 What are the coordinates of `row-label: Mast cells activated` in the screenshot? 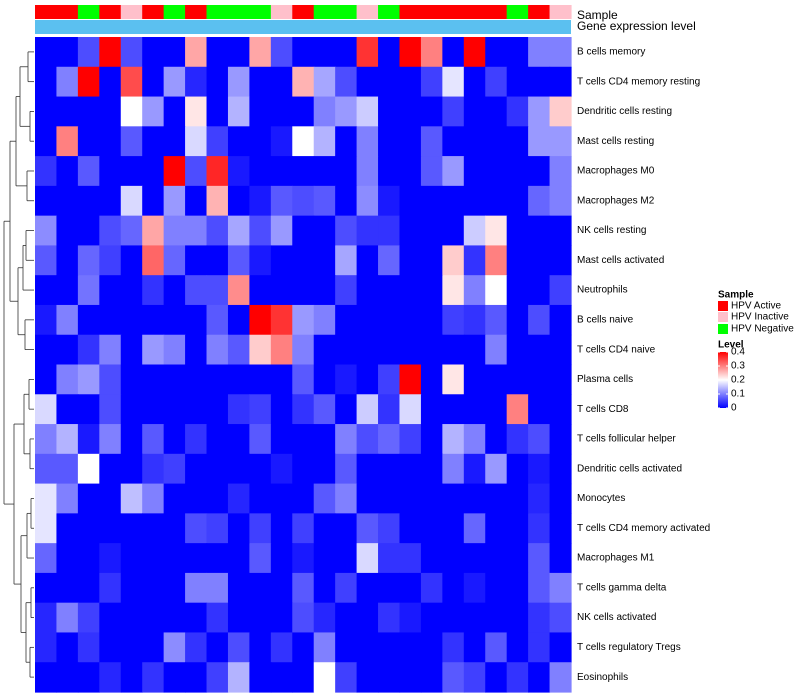 It's located at (620, 260).